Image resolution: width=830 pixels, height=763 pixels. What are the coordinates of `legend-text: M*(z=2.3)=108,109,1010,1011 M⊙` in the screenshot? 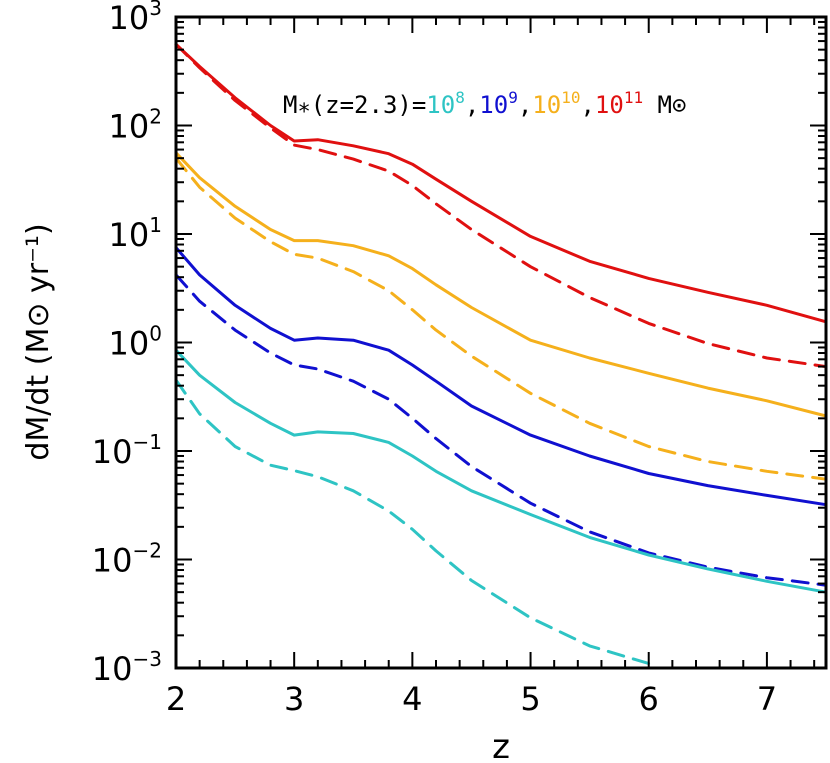 It's located at (484, 106).